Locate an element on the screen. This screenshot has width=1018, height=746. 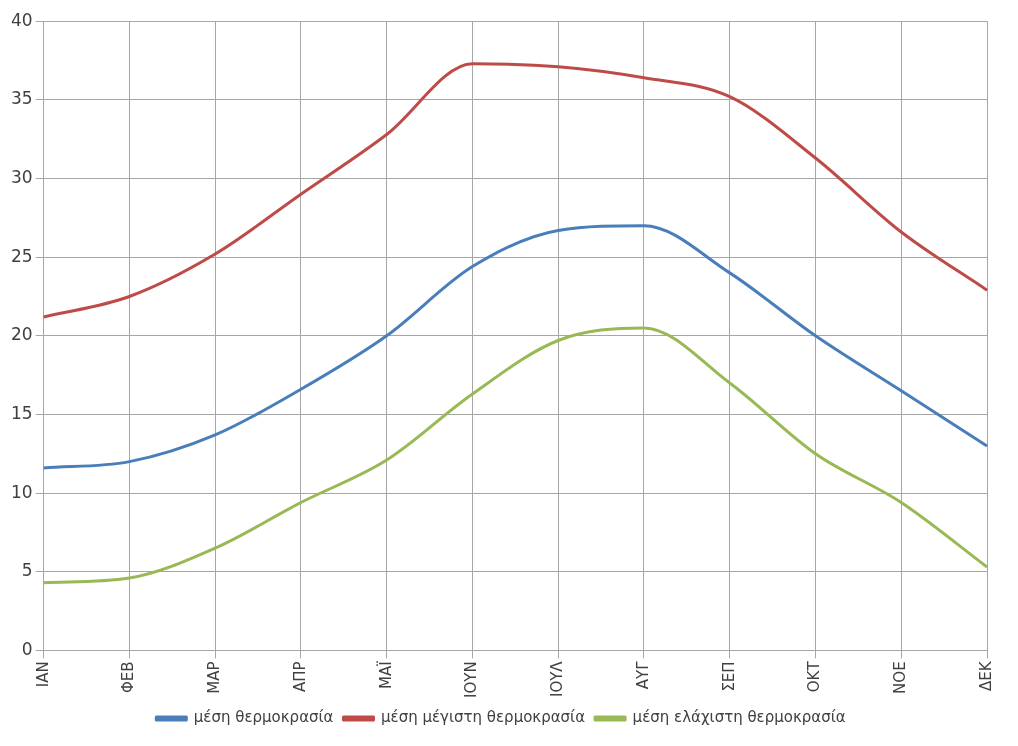
x-tick-label: ΦΕΒ is located at coordinates (128, 677).